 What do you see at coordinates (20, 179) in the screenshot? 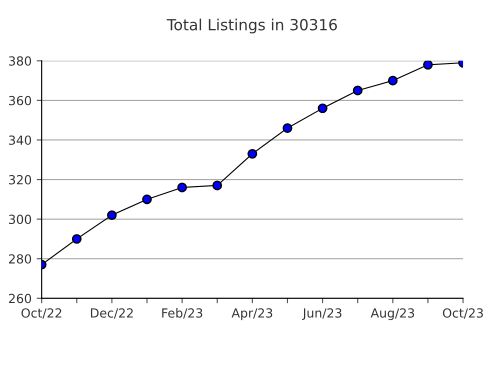
I see `y-tick-label: 320` at bounding box center [20, 179].